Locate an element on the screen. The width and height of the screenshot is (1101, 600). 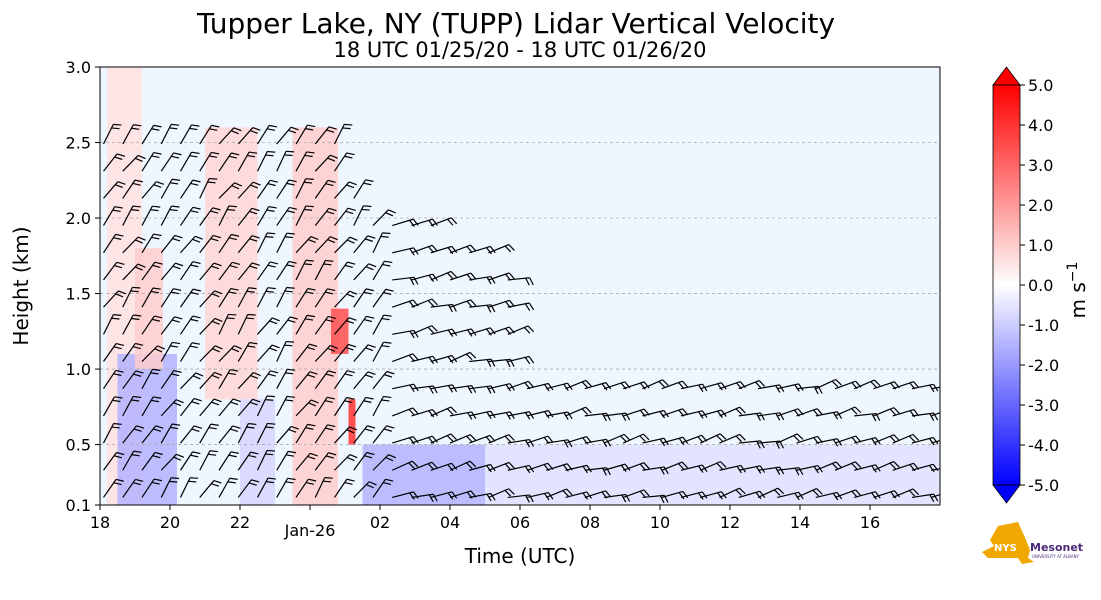
colorbar-tick-label: 4.0 is located at coordinates (1040, 125).